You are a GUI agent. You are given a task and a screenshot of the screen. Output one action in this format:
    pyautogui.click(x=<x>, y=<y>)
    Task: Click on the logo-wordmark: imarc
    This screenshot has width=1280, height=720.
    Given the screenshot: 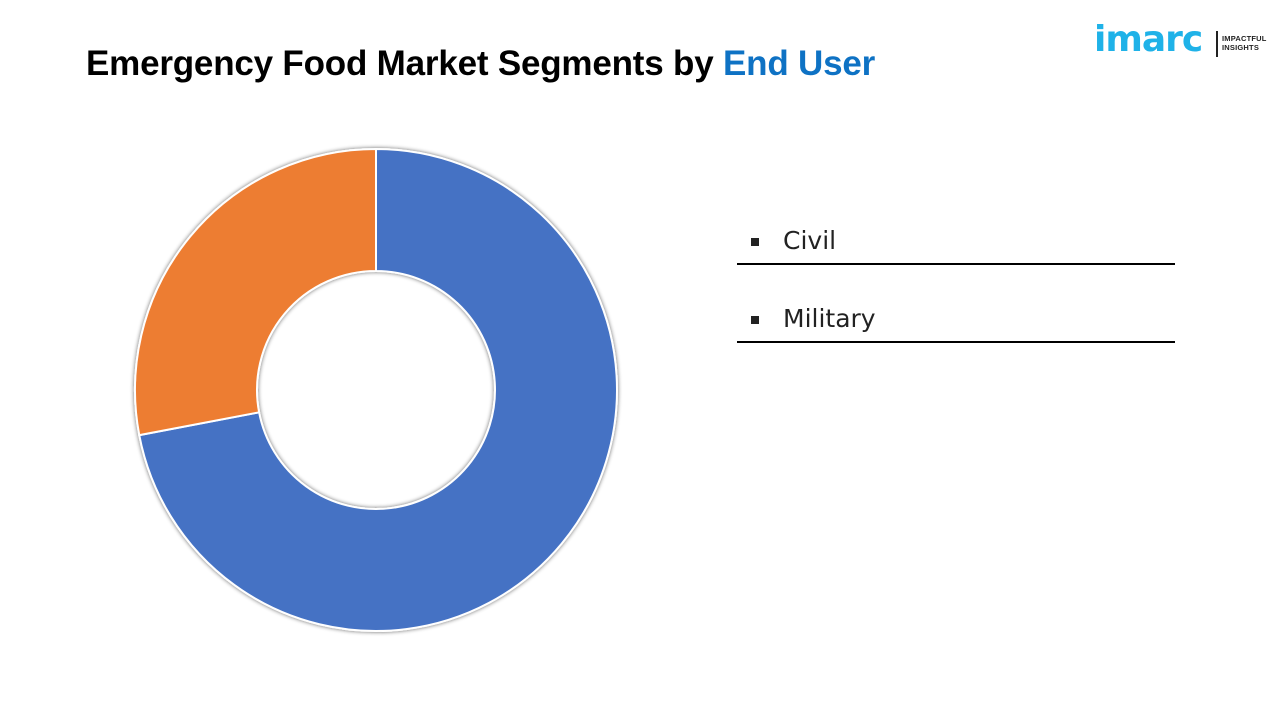 What is the action you would take?
    pyautogui.click(x=1148, y=39)
    